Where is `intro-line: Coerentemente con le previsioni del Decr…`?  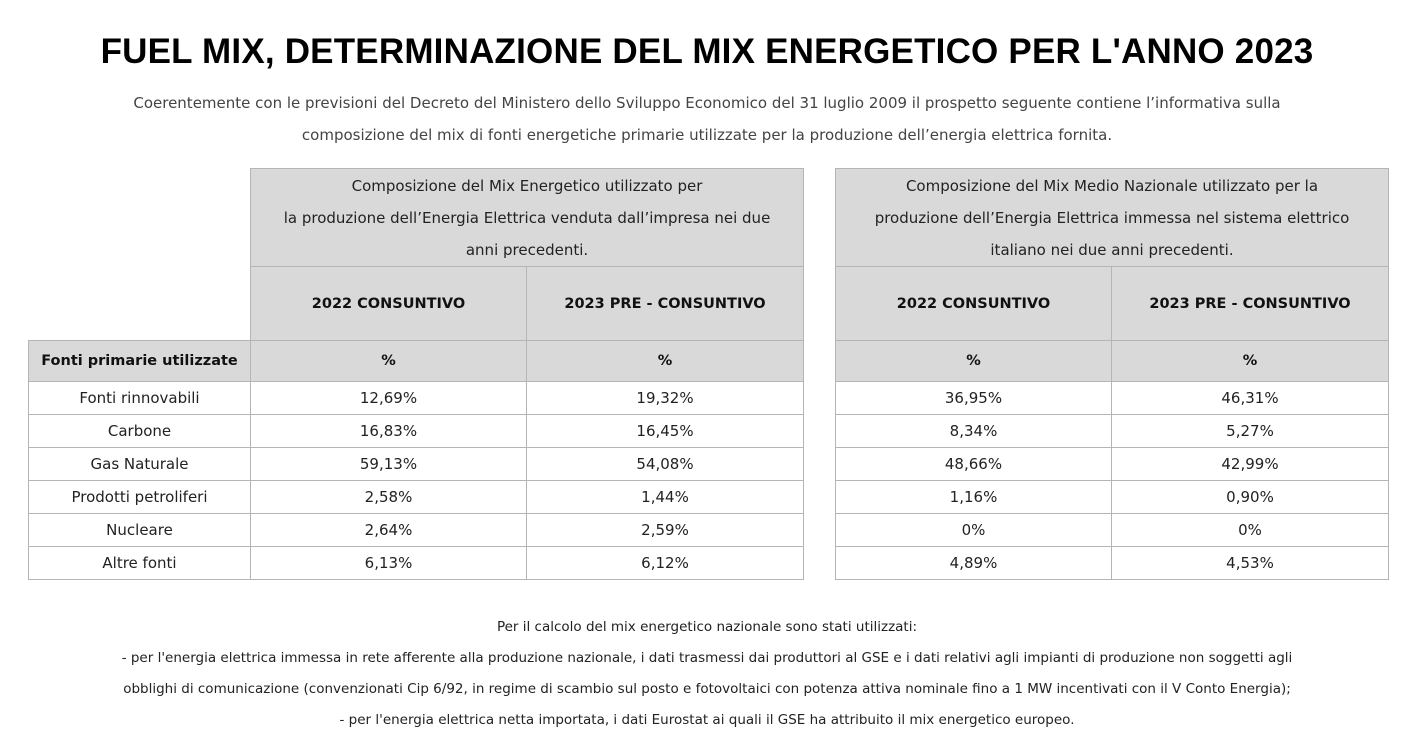
intro-line: Coerentemente con le previsioni del Decr… is located at coordinates (707, 103).